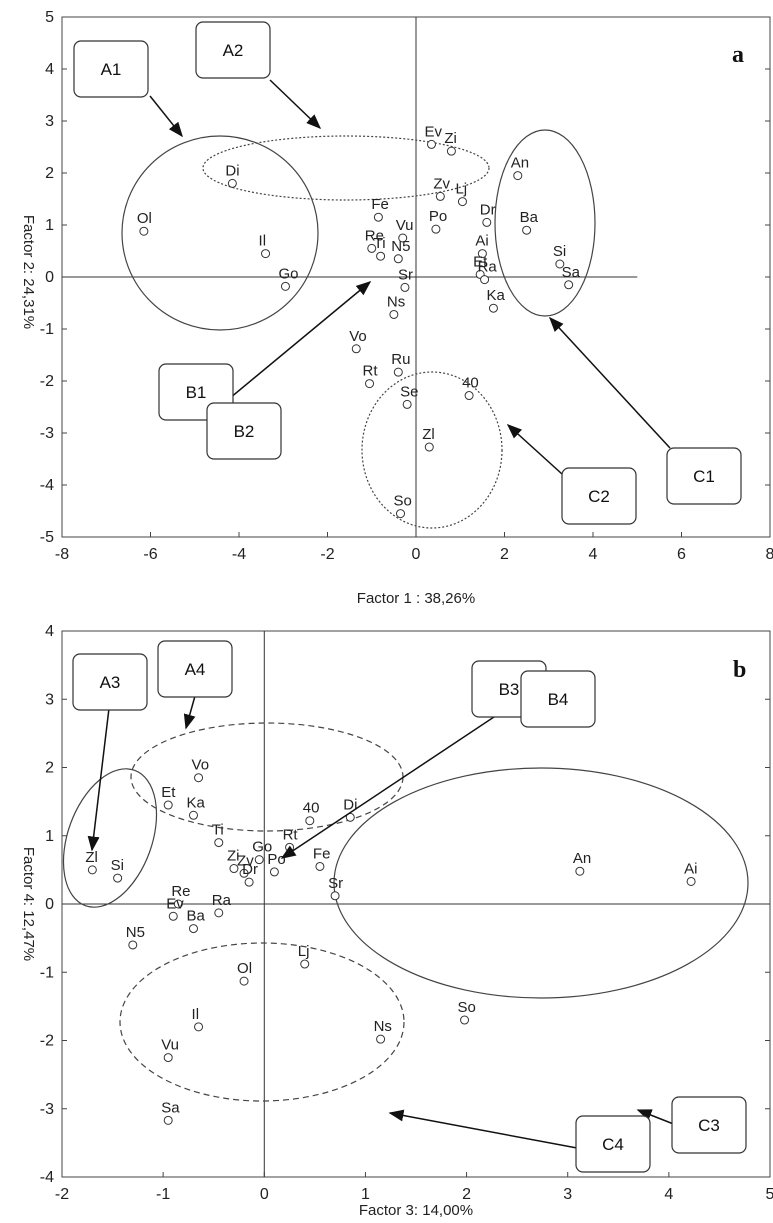 Image resolution: width=773 pixels, height=1223 pixels. What do you see at coordinates (295, 104) in the screenshot?
I see `arrow-a2` at bounding box center [295, 104].